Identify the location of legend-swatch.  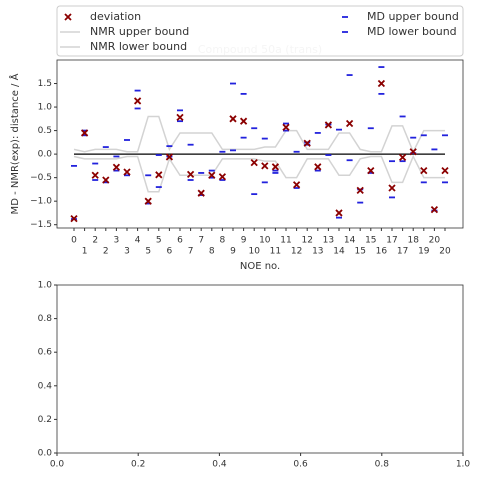
(68, 17).